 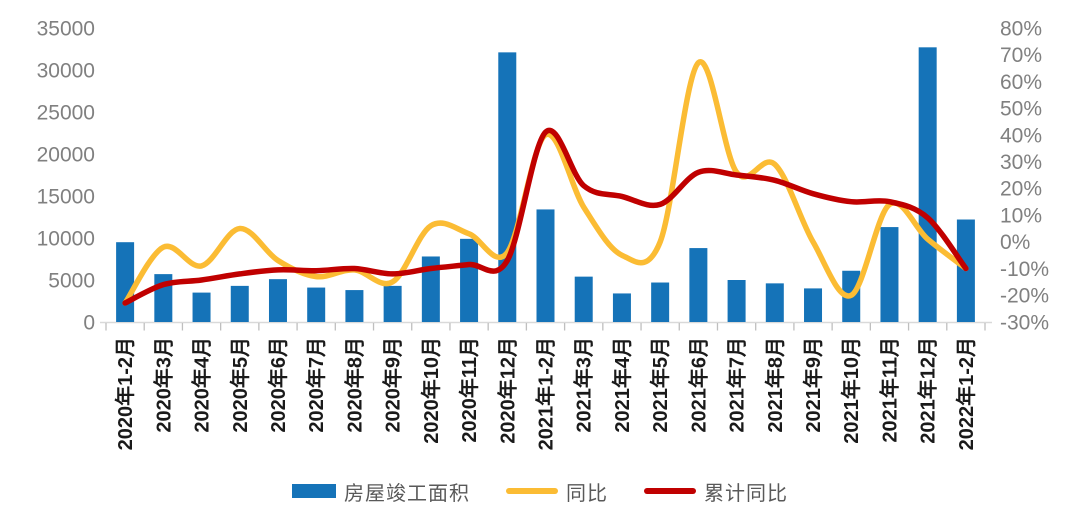 What do you see at coordinates (698, 285) in the screenshot?
I see `bar-2021年6月` at bounding box center [698, 285].